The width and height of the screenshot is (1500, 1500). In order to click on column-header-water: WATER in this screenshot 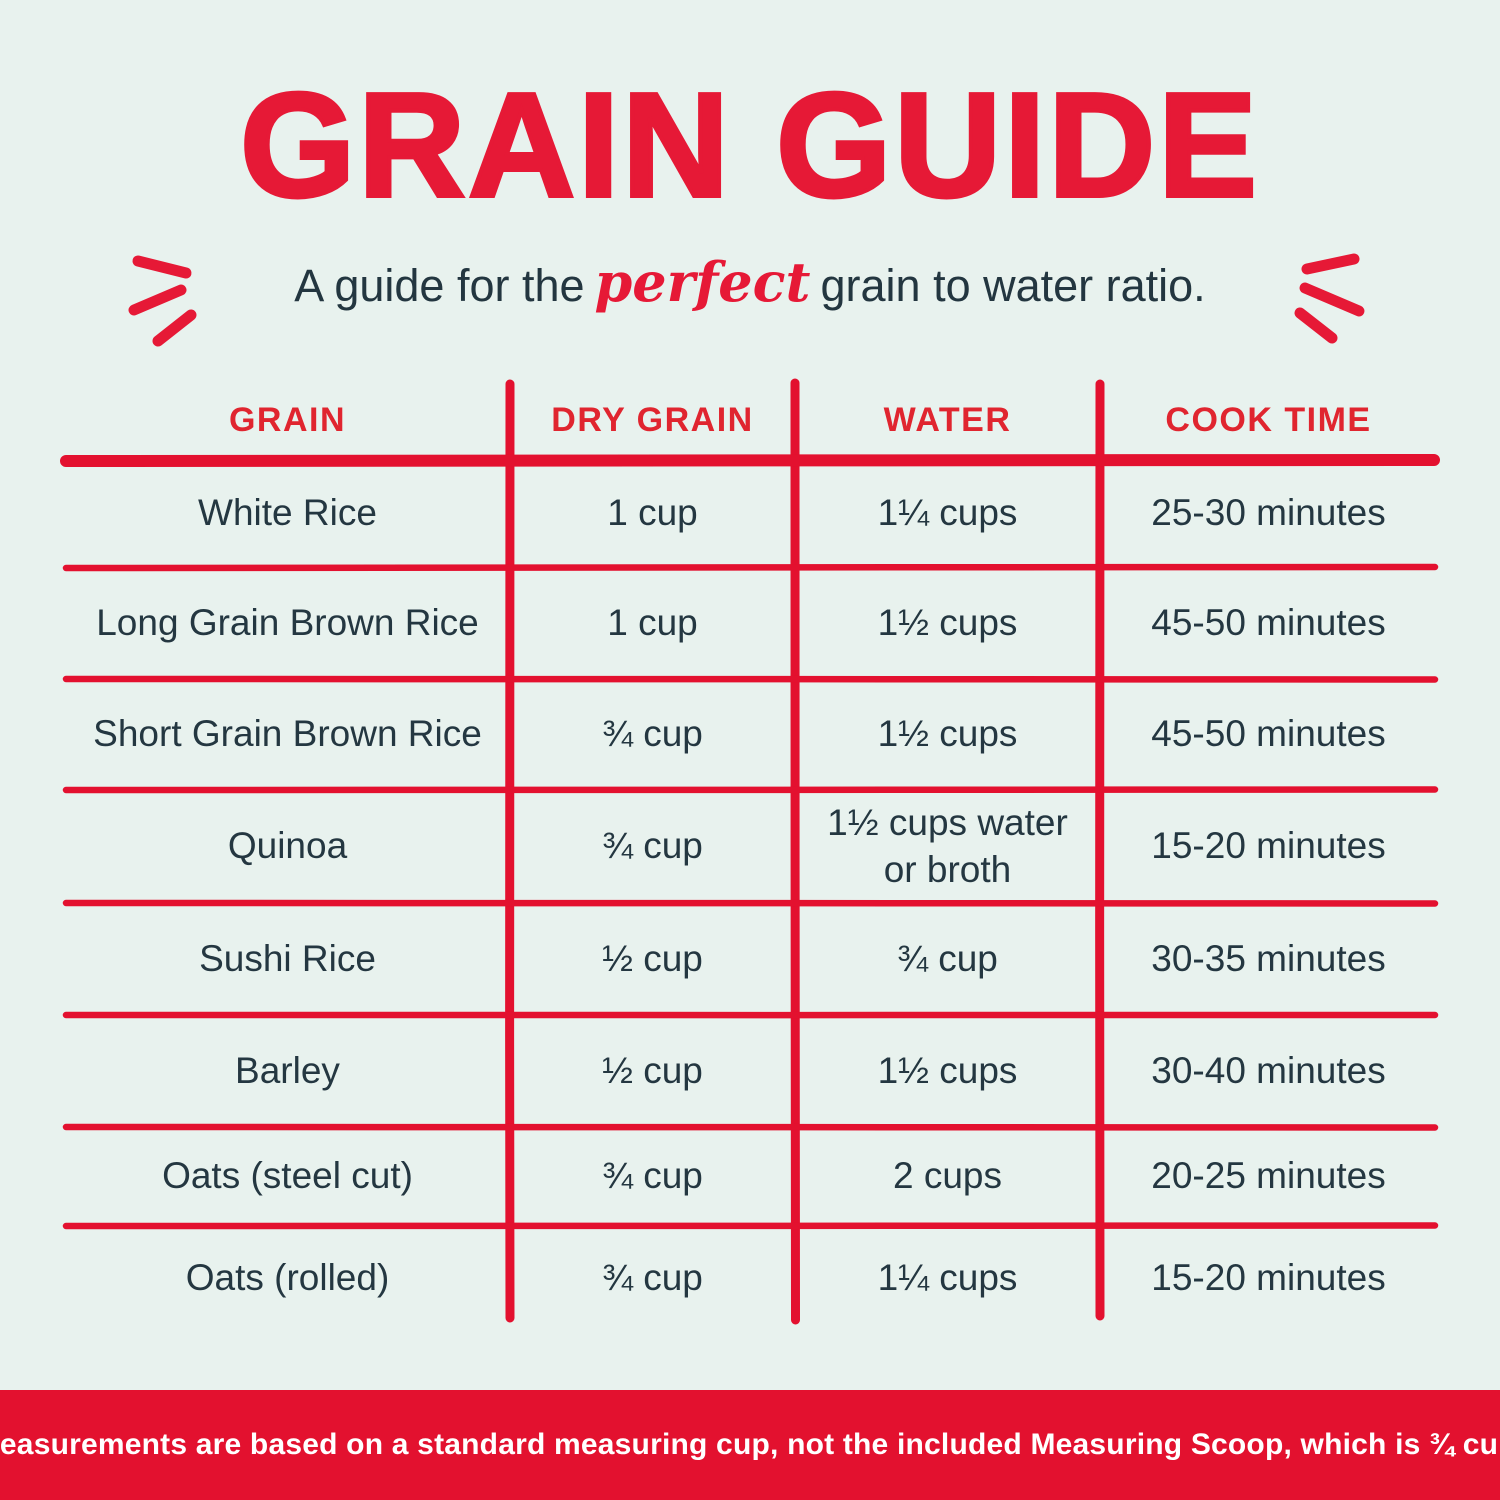, I will do `click(947, 419)`.